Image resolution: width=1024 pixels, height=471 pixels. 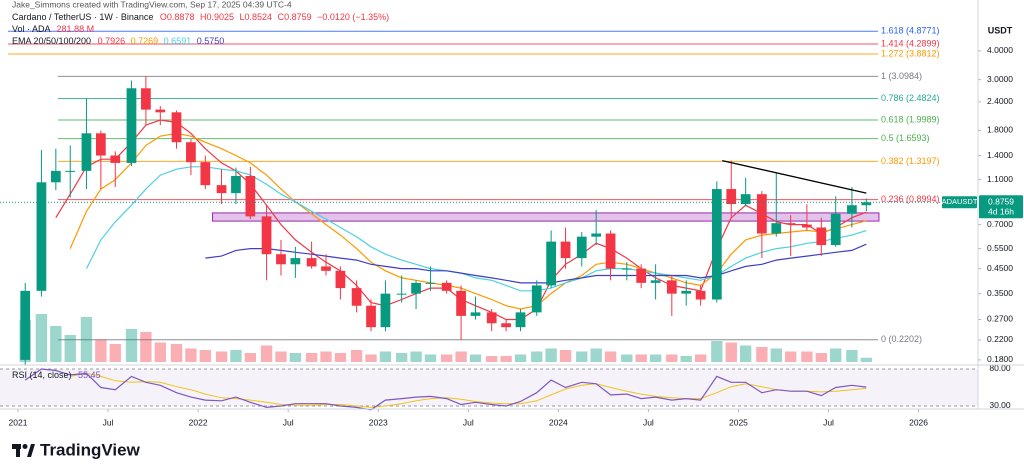 I want to click on fib-label: 0.5 (1.6593), so click(x=905, y=138).